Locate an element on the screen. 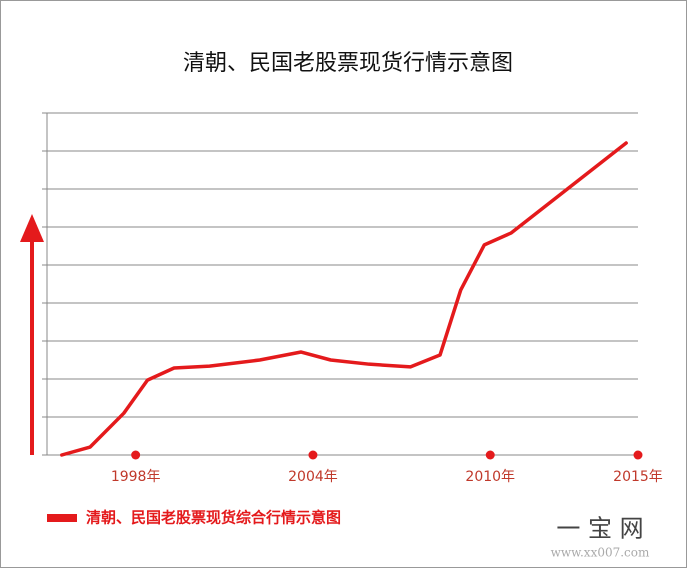 The height and width of the screenshot is (568, 687). up-arrow-head is located at coordinates (32, 228).